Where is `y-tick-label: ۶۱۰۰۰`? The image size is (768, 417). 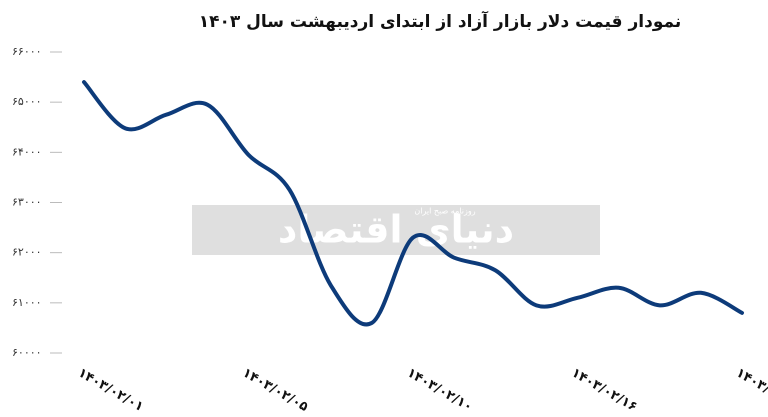 y-tick-label: ۶۱۰۰۰ is located at coordinates (27, 302).